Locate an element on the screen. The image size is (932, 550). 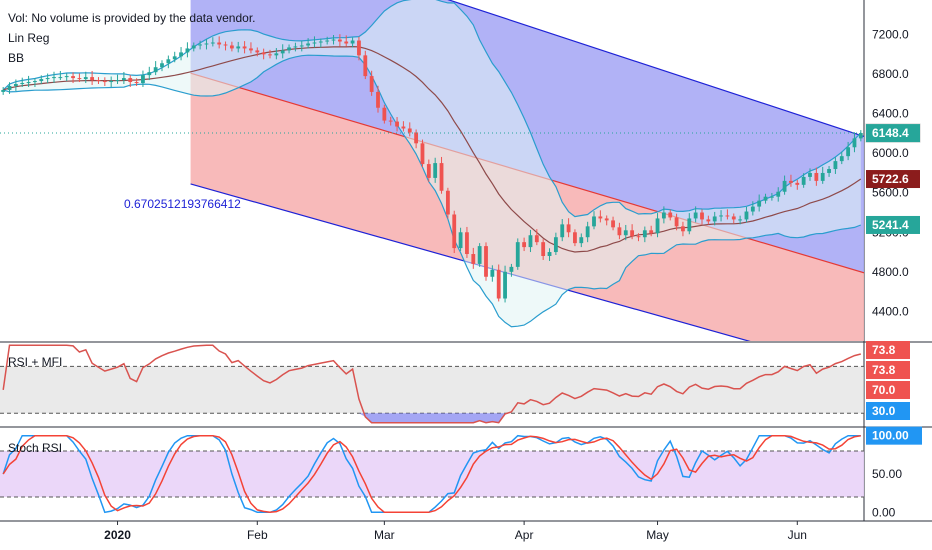
rsi-panel-title: RSI + MFI is located at coordinates (35, 362).